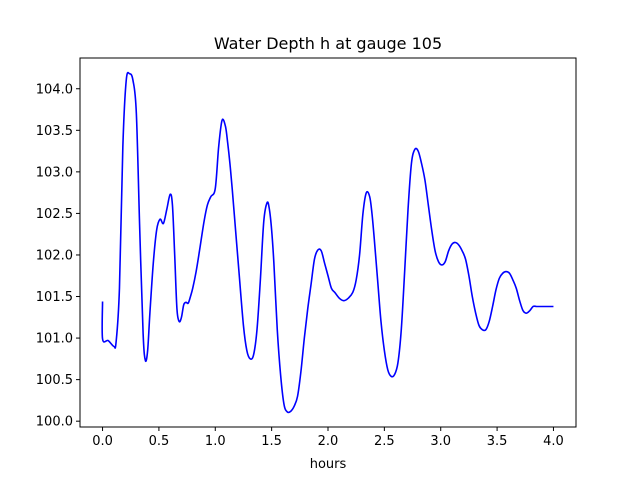  What do you see at coordinates (54, 422) in the screenshot?
I see `y-tick-label: 100.0` at bounding box center [54, 422].